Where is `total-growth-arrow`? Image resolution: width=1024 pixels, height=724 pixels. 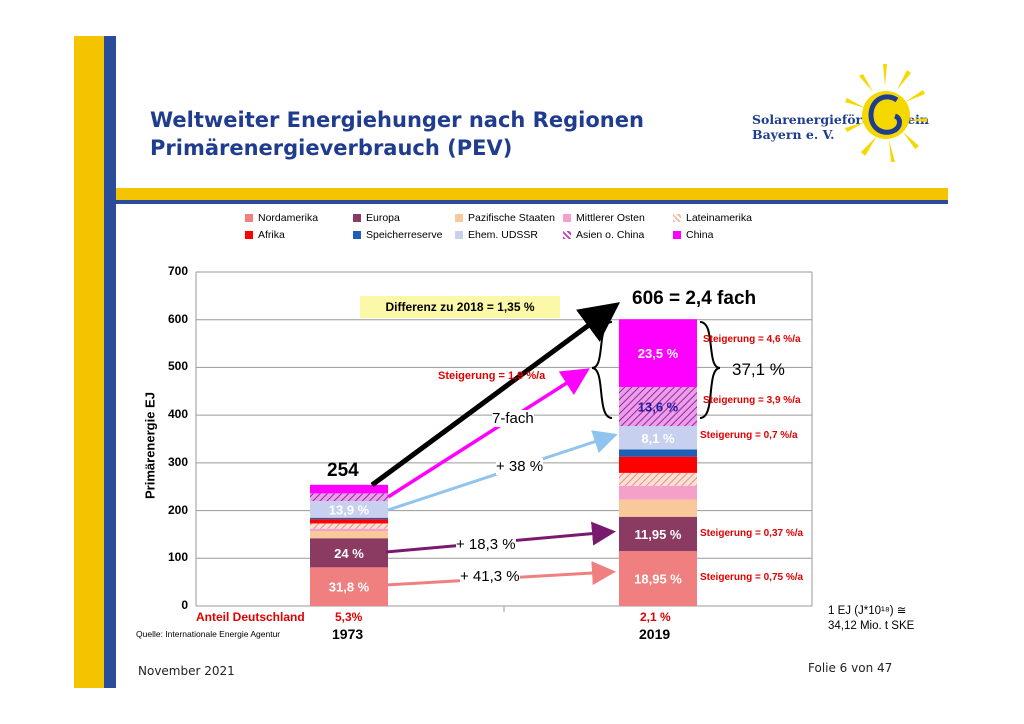 total-growth-arrow is located at coordinates (495, 395).